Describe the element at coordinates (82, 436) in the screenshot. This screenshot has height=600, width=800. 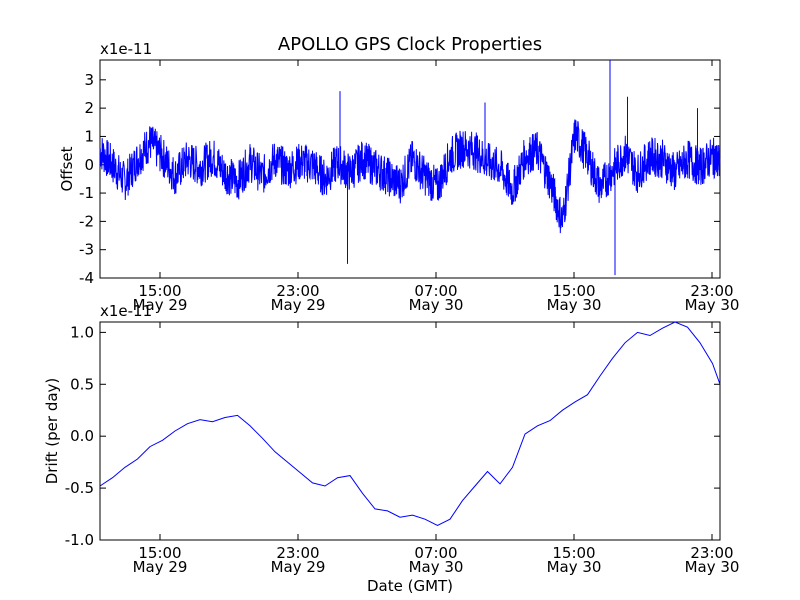
I see `drift-y-tick-label: 0.0` at that location.